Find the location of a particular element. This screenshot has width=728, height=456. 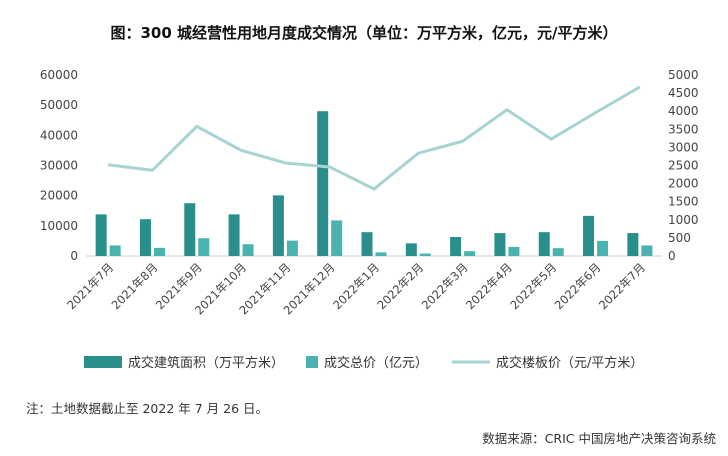

x-tick-label: 2021年8月 is located at coordinates (135, 286).